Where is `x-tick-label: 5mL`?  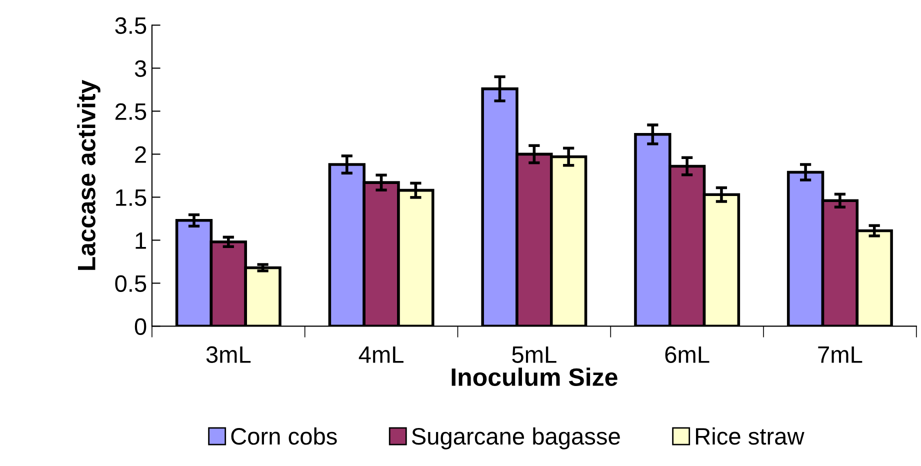 x-tick-label: 5mL is located at coordinates (534, 354).